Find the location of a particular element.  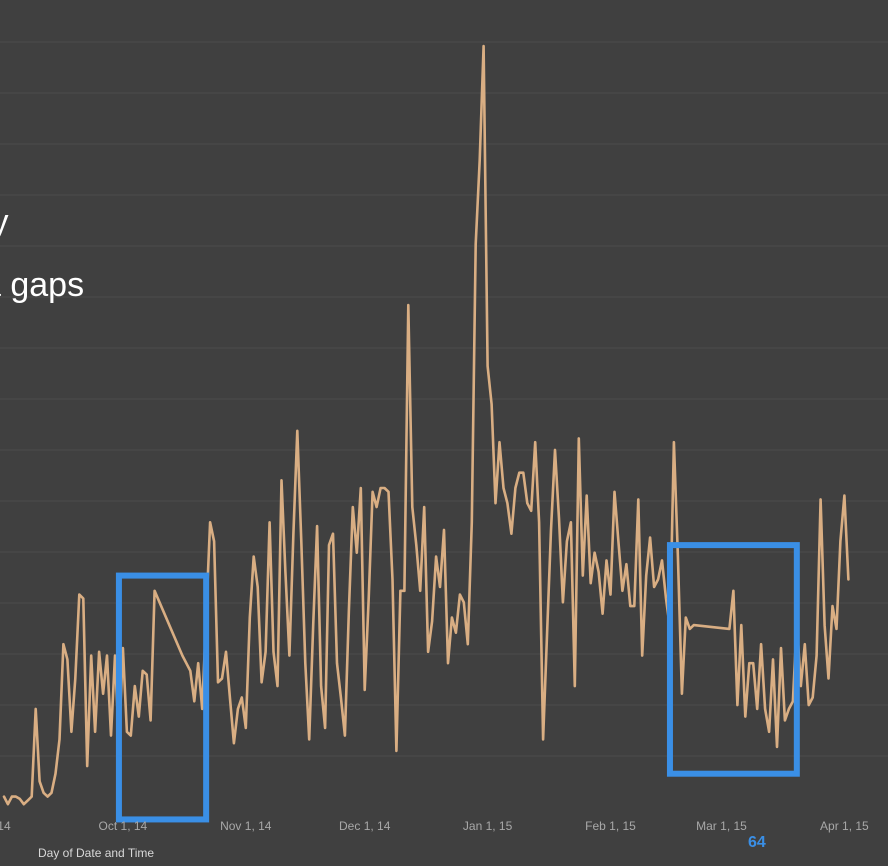

slide-text-line-1: ty is located at coordinates (4, 222).